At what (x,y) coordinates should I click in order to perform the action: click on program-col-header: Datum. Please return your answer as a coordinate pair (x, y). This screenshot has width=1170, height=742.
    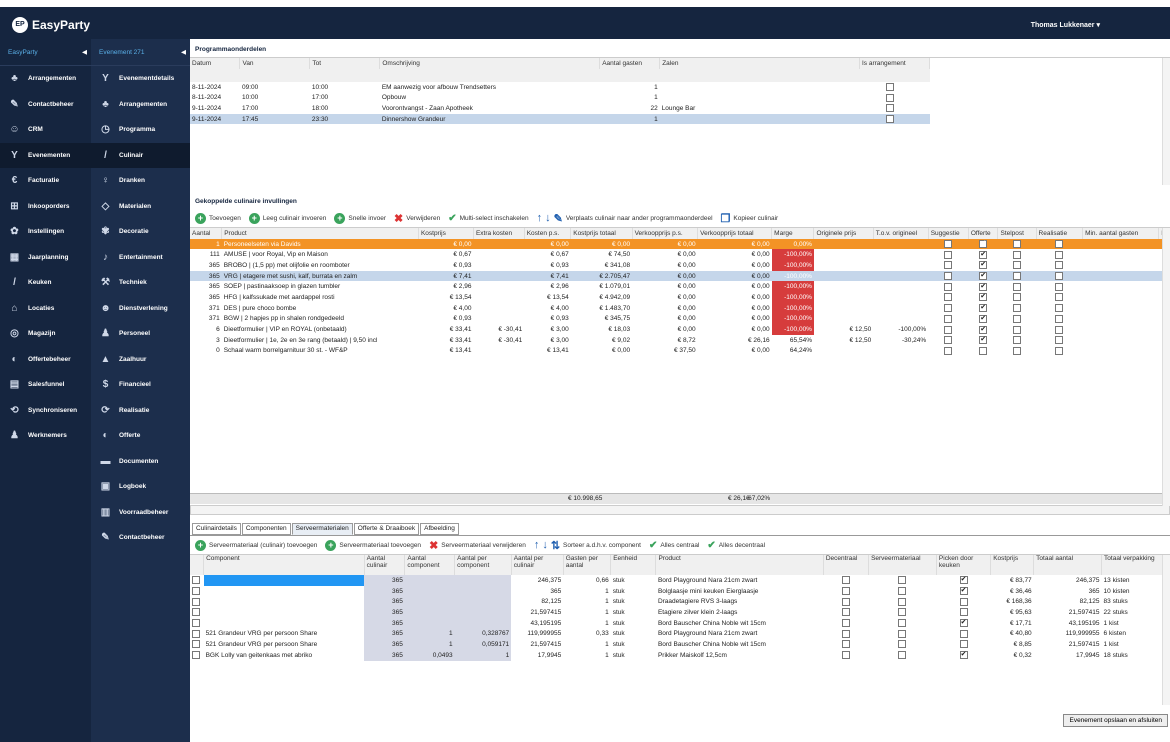
    Looking at the image, I should click on (215, 63).